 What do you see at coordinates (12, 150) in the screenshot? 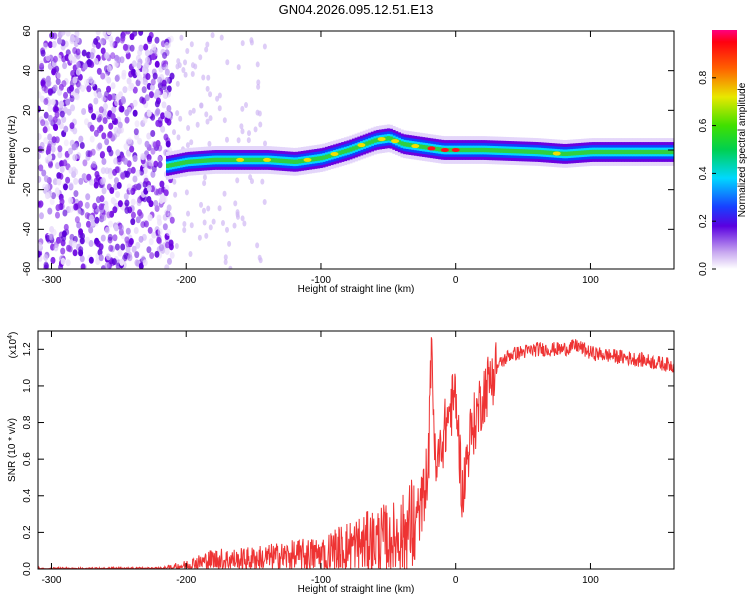
I see `spectrogram-y-label: Frequency (Hz)` at bounding box center [12, 150].